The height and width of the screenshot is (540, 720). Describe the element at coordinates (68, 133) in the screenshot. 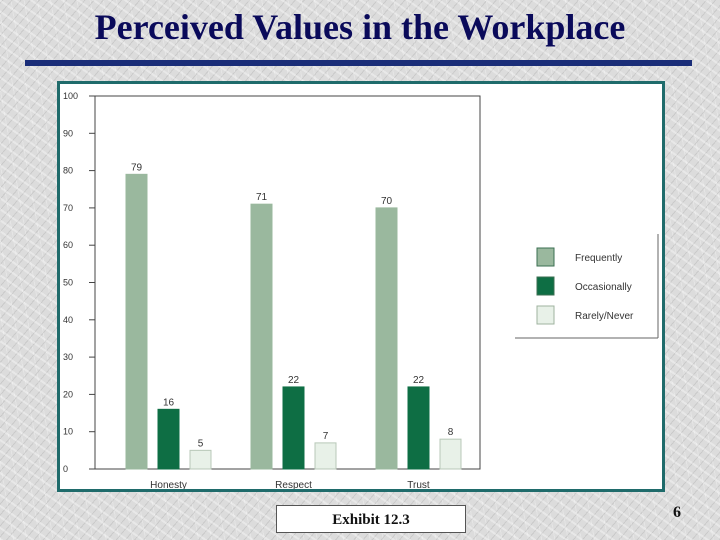

I see `y-tick-label: 90` at that location.